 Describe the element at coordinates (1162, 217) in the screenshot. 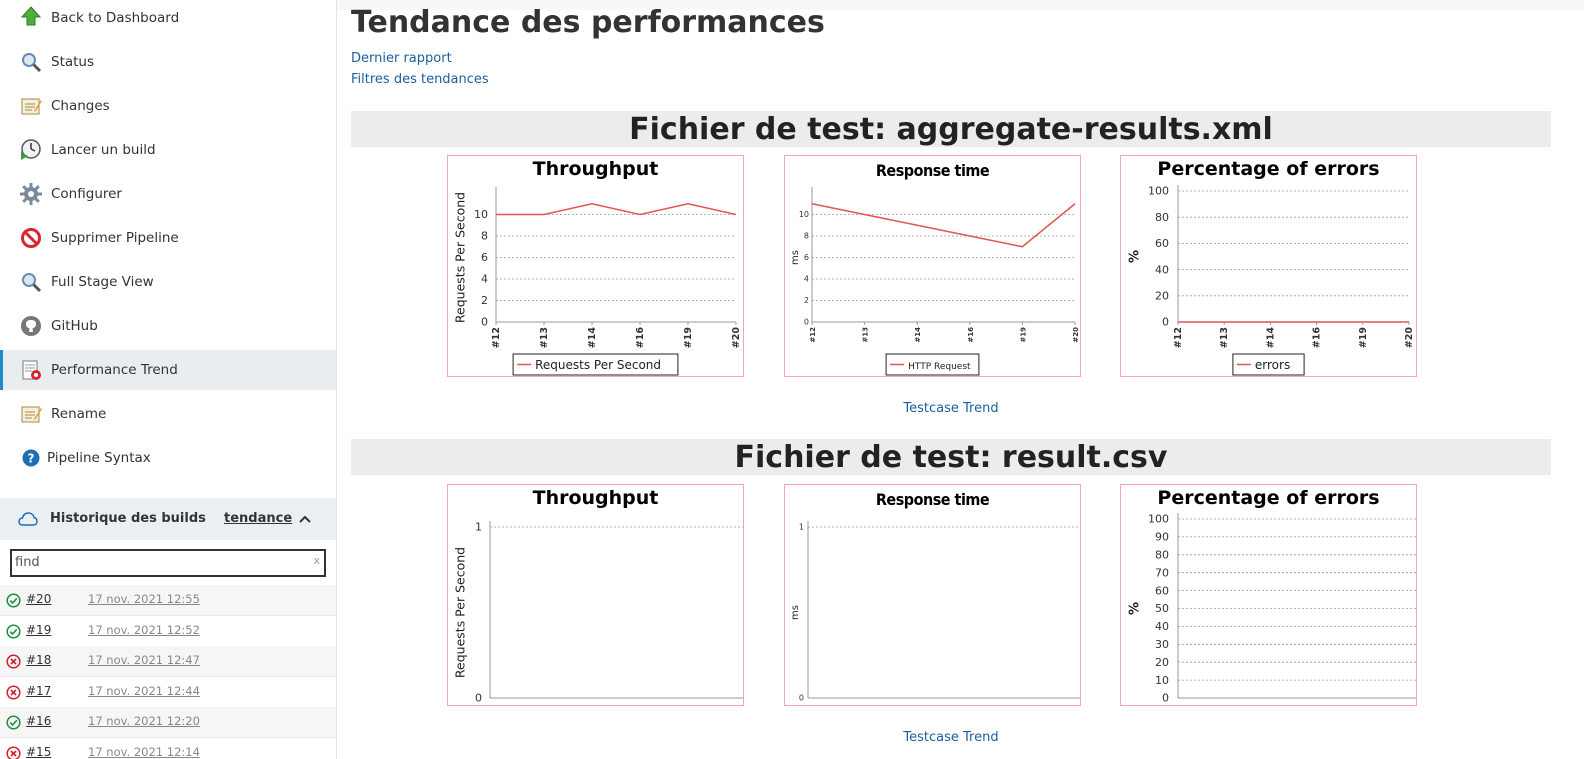

I see `y-tick-label: 80` at that location.